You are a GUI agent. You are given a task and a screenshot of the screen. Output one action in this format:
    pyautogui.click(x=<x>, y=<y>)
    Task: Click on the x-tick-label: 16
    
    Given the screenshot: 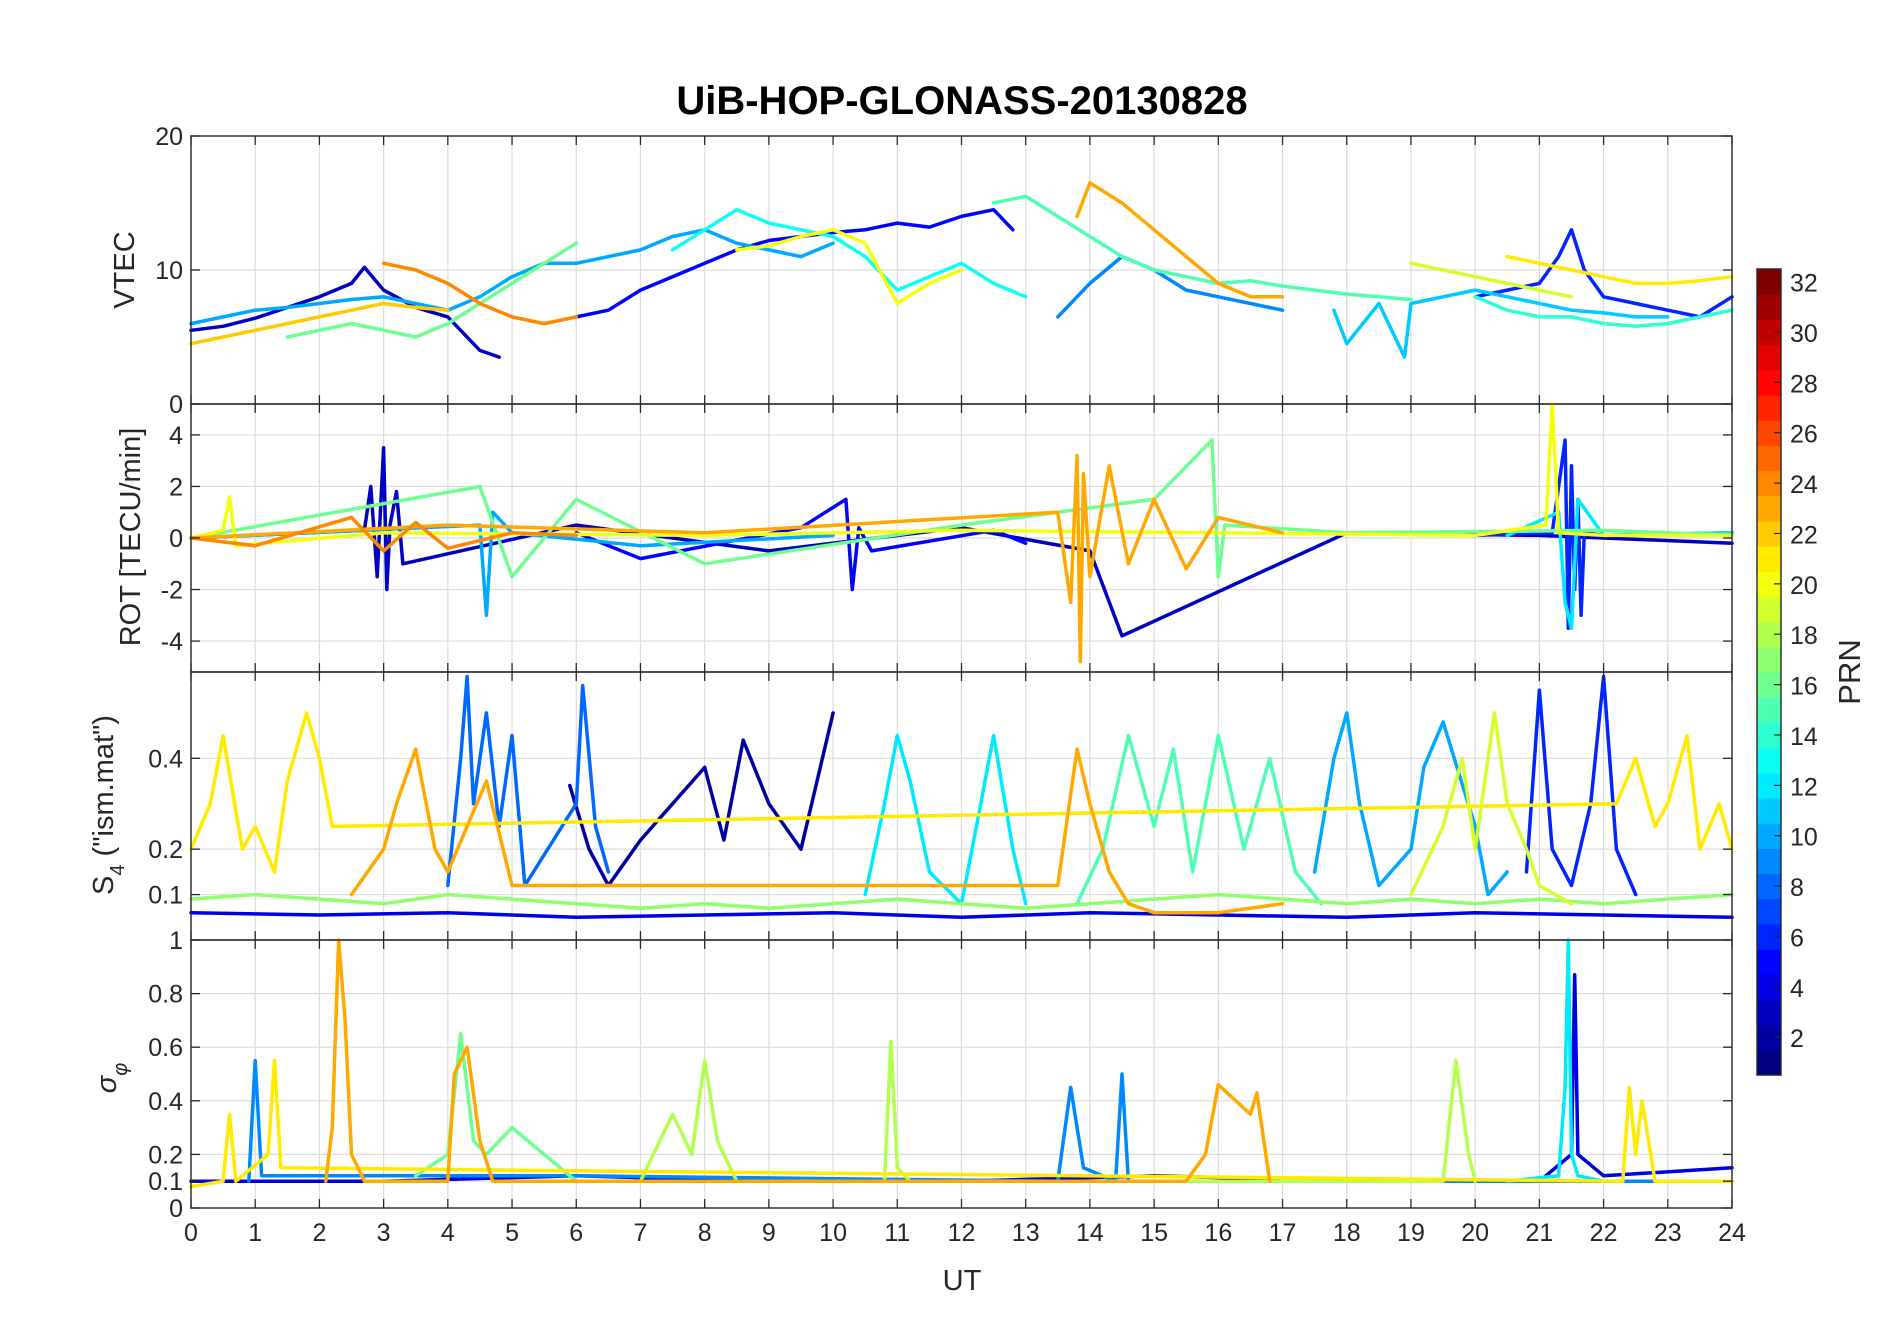 What is the action you would take?
    pyautogui.click(x=1218, y=1233)
    